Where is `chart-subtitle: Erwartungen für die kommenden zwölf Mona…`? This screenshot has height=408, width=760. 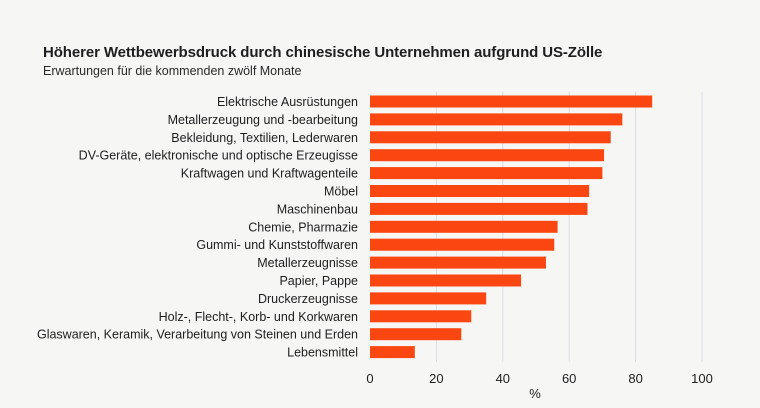 chart-subtitle: Erwartungen für die kommenden zwölf Mona… is located at coordinates (172, 71).